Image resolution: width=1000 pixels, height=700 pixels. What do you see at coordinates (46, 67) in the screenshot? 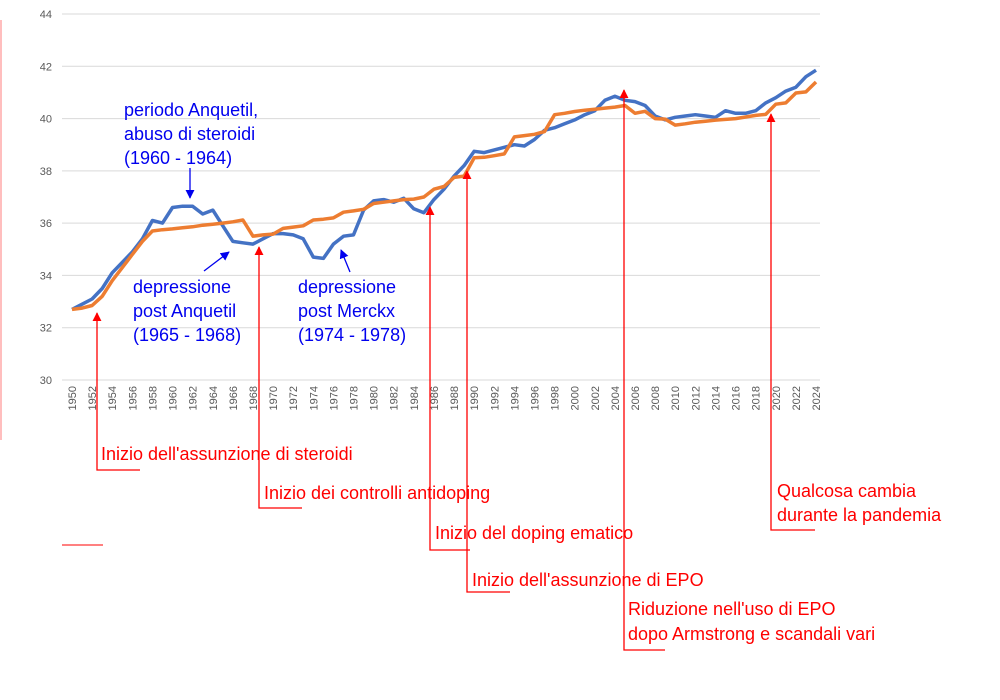
I see `y-tick-label: 42` at bounding box center [46, 67].